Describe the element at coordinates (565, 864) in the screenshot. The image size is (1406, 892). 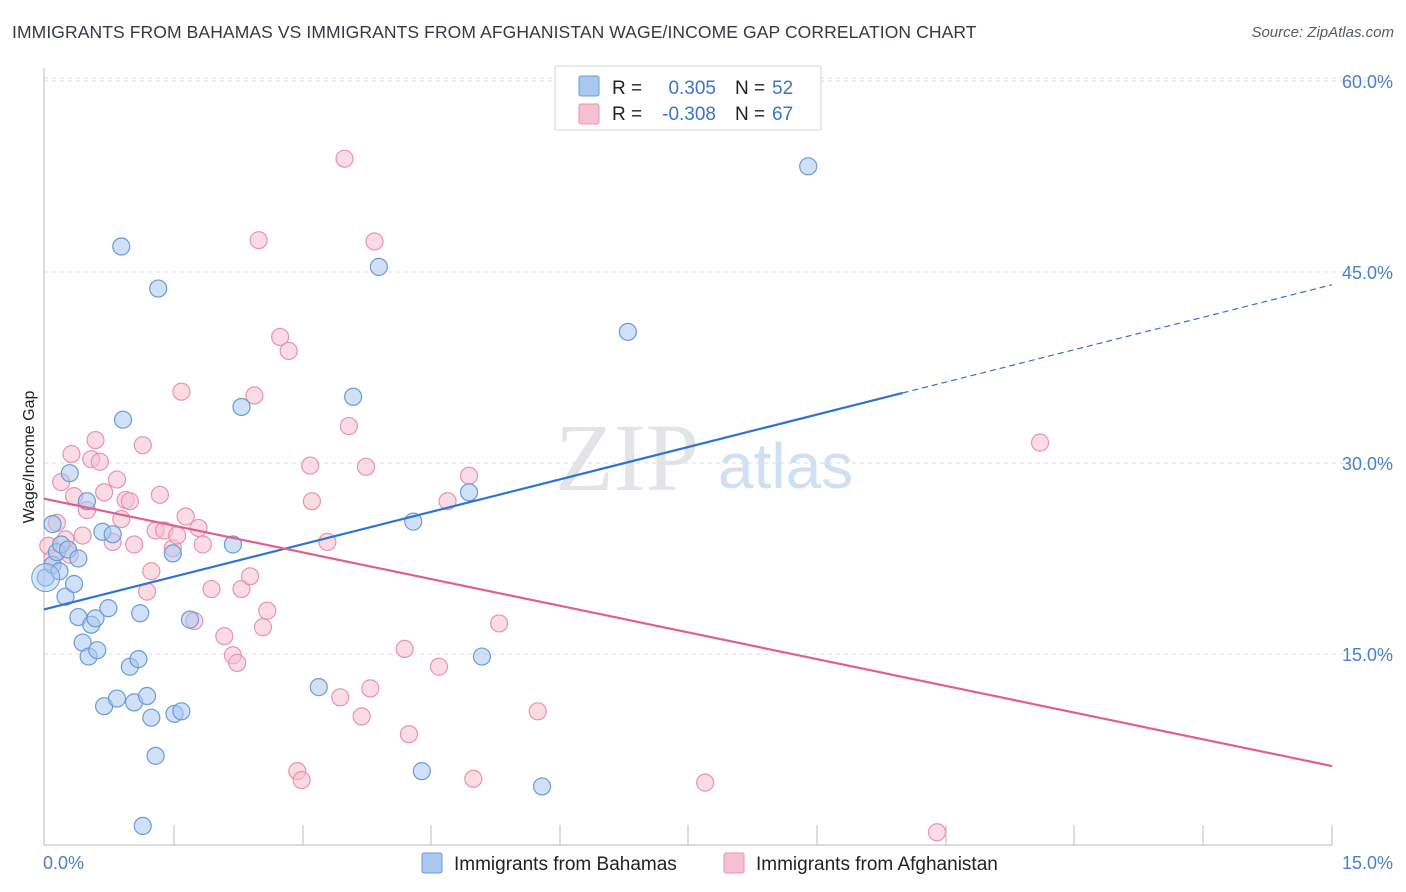
I see `bottom-legend-label-bahamas: Immigrants from Bahamas` at that location.